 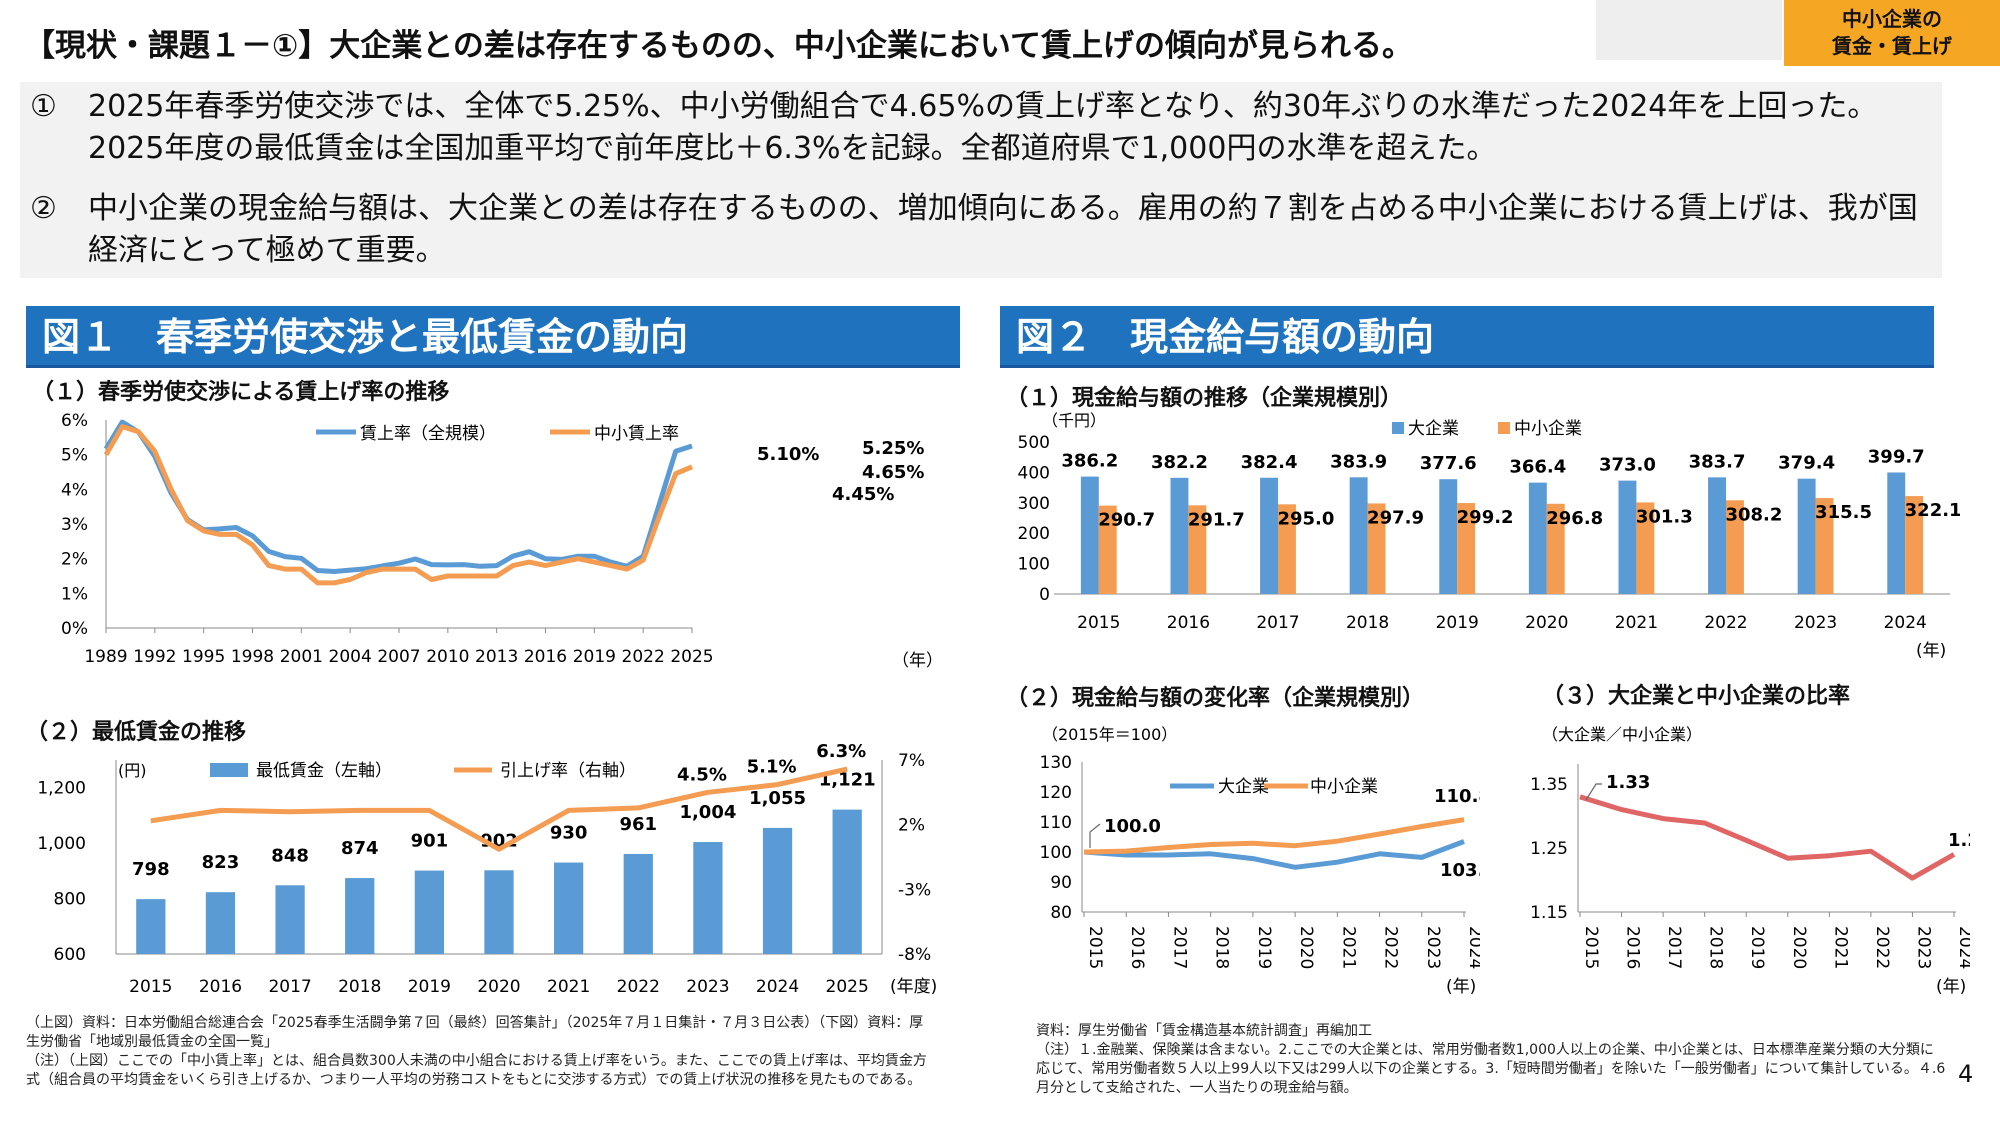 What do you see at coordinates (1448, 463) in the screenshot?
I see `bar-value-label: 377.6` at bounding box center [1448, 463].